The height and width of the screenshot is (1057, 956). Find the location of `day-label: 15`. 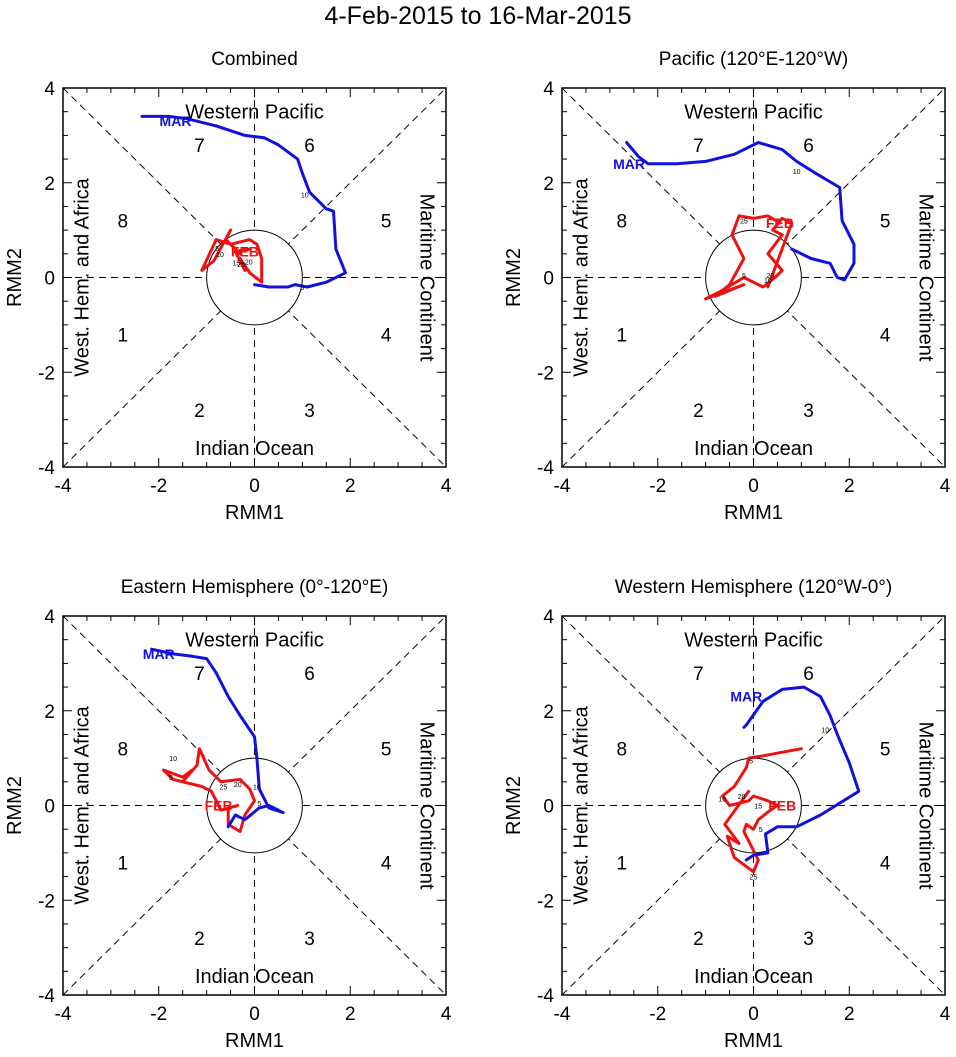

day-label: 15 is located at coordinates (758, 807).